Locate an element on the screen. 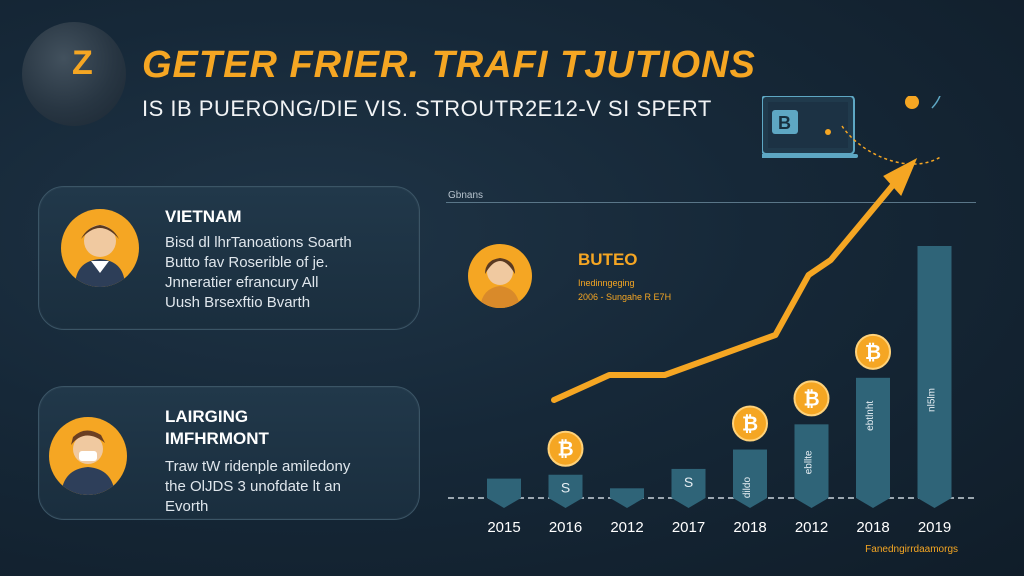  x-tick-label: 2015 is located at coordinates (503, 527).